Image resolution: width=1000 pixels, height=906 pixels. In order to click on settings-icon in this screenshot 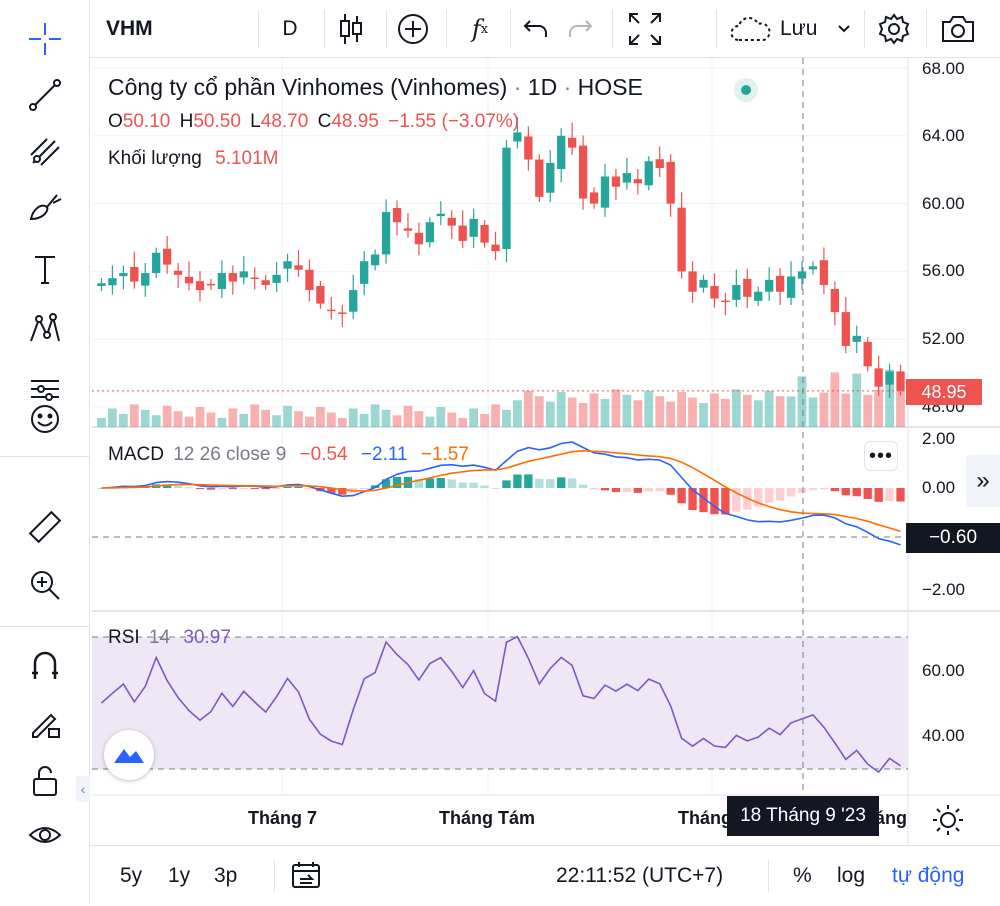, I will do `click(894, 29)`.